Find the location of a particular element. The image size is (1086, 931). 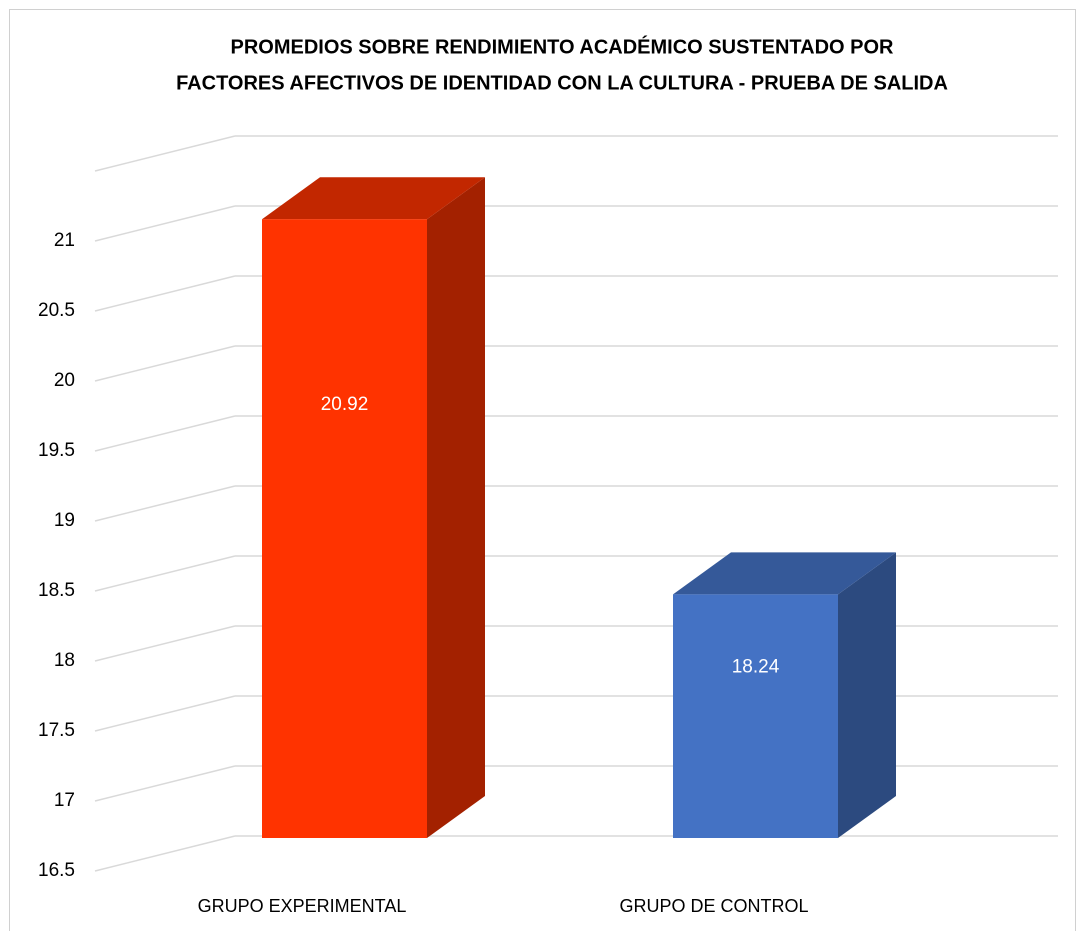

y-tick-label: 19 is located at coordinates (64, 520).